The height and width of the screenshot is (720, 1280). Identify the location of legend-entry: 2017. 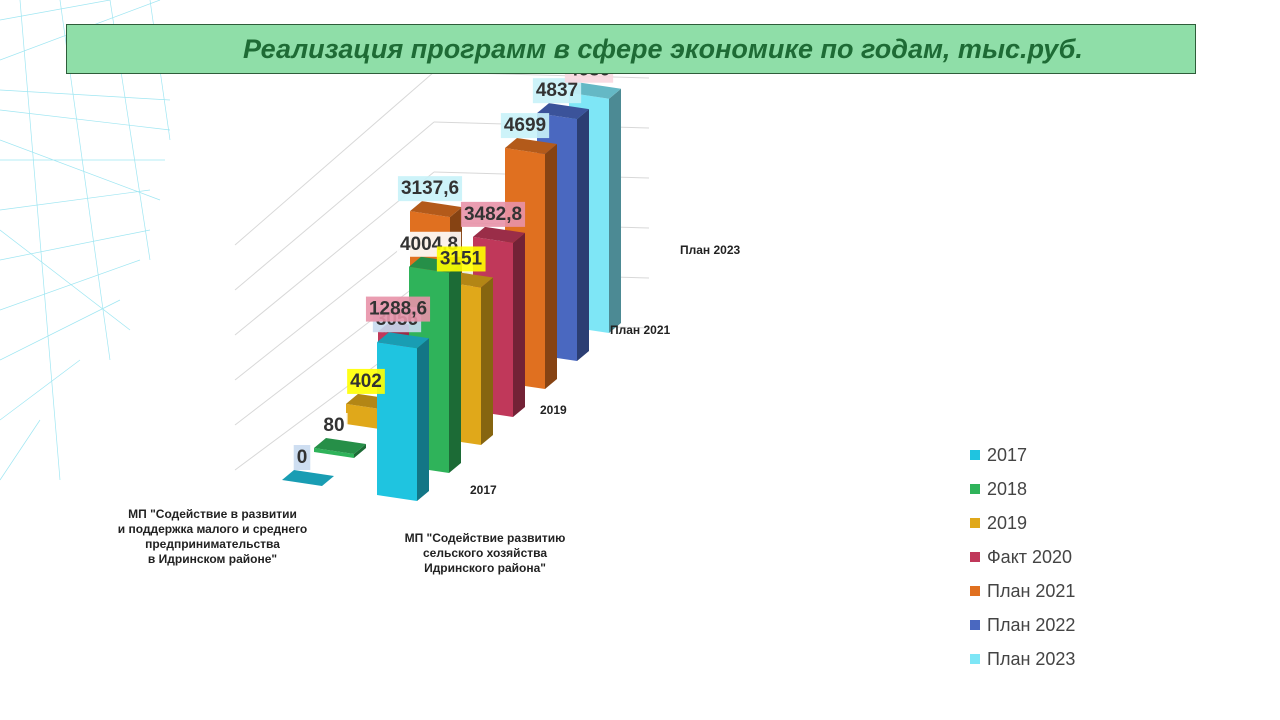
(1022, 455).